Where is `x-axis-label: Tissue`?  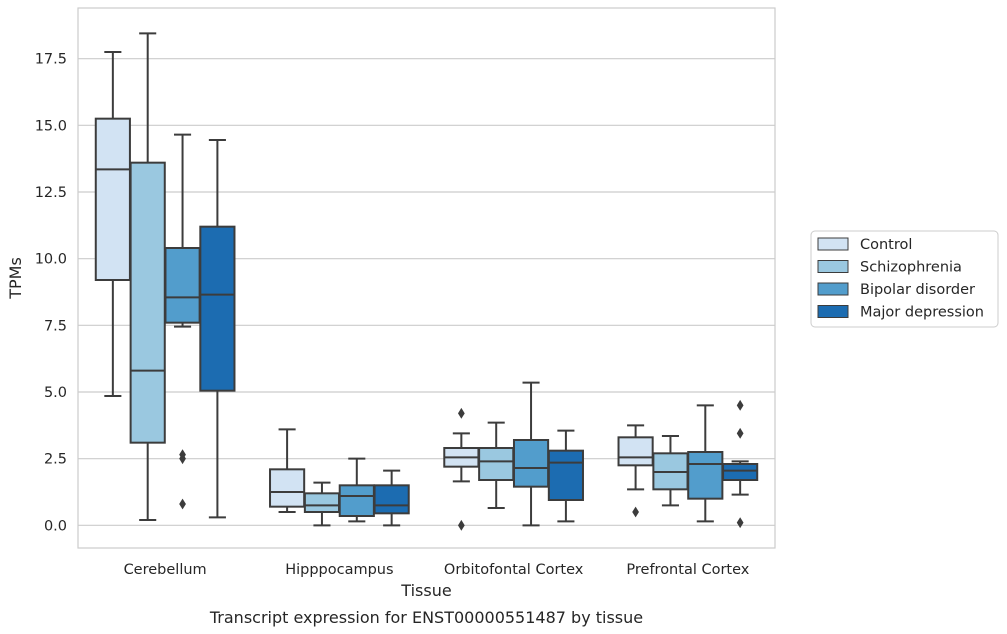 x-axis-label: Tissue is located at coordinates (425, 590).